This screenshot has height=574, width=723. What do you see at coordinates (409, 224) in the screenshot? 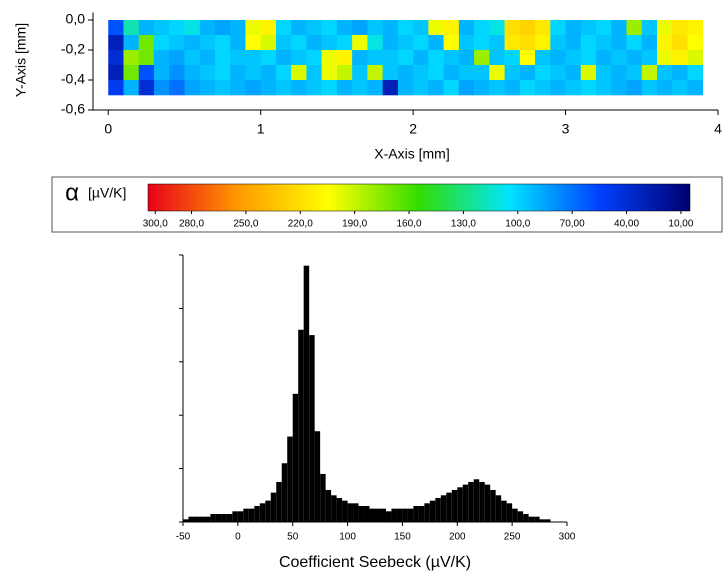
I see `colorbar-tick-label: 160,0` at bounding box center [409, 224].